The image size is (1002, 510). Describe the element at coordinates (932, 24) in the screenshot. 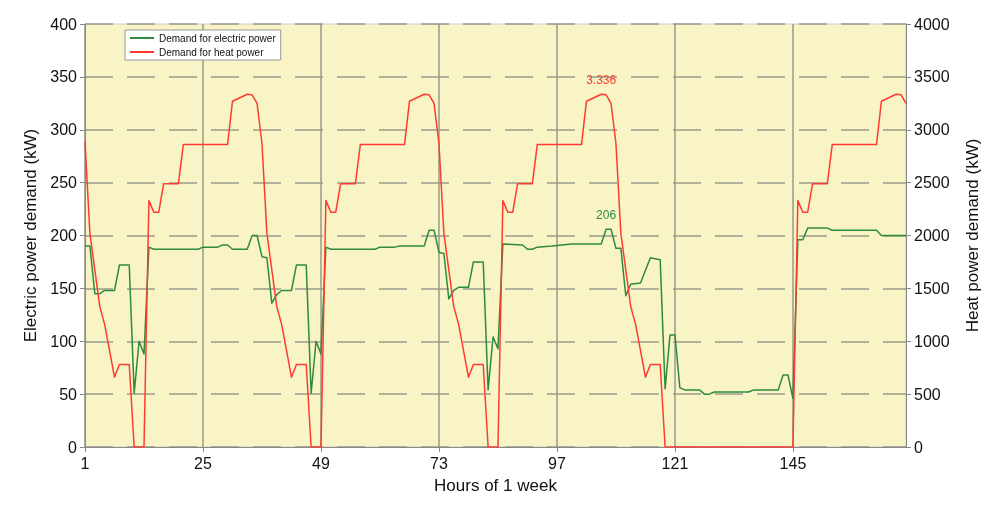

I see `y2-tick-label: 4000` at that location.